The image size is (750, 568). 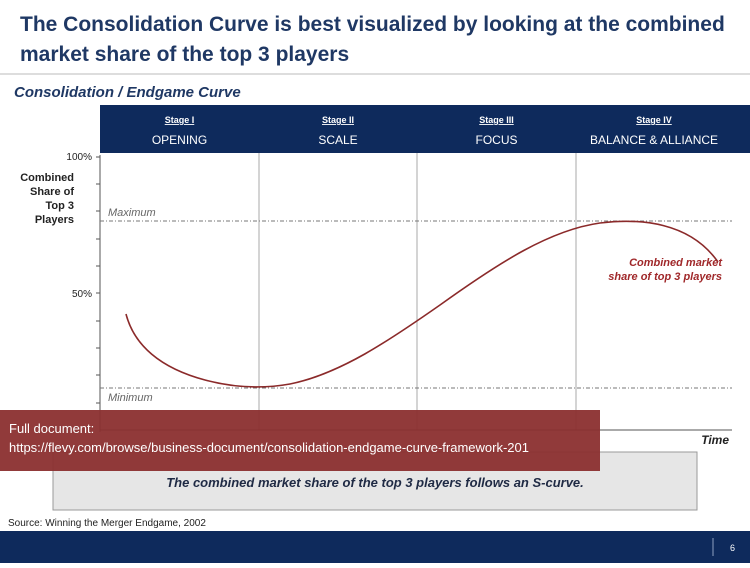 I want to click on y-axis-label: Players, so click(x=54, y=220).